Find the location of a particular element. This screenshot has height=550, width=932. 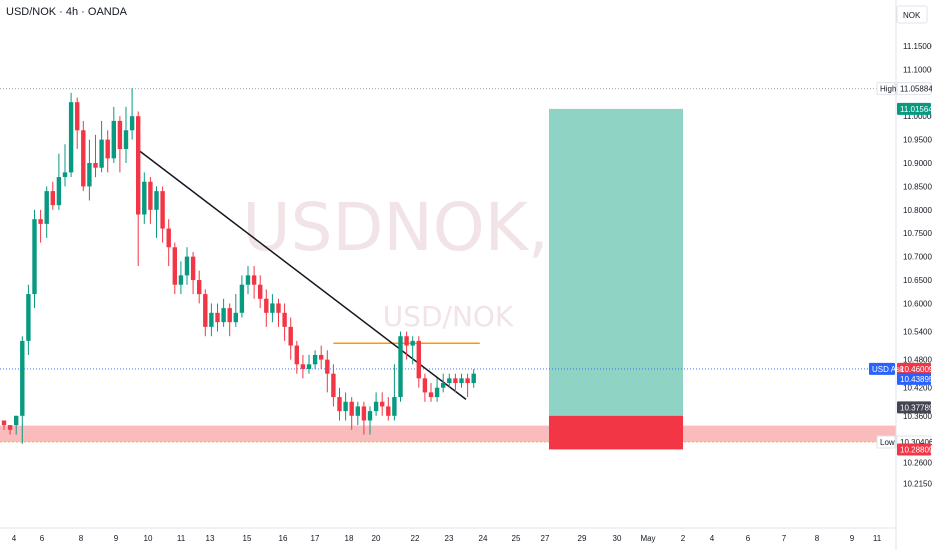

time-tick-label: 8 is located at coordinates (81, 538).